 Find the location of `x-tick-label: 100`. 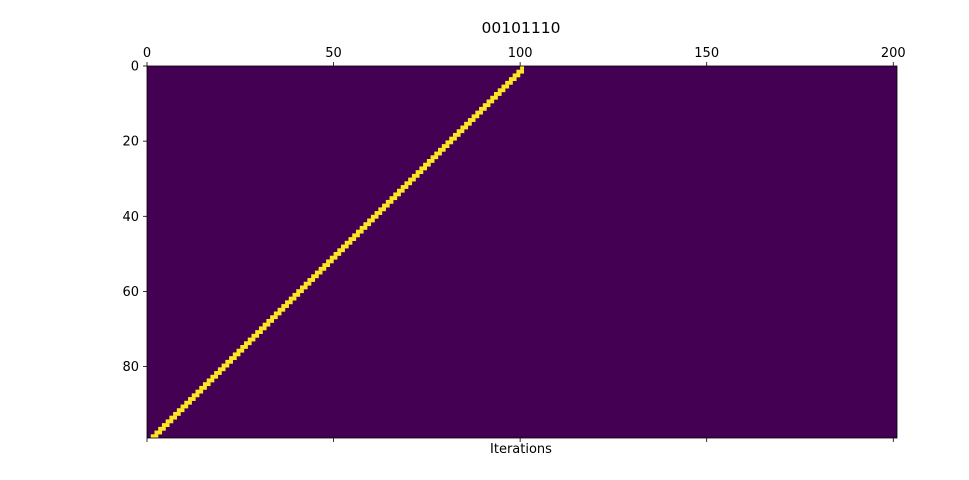

x-tick-label: 100 is located at coordinates (520, 53).